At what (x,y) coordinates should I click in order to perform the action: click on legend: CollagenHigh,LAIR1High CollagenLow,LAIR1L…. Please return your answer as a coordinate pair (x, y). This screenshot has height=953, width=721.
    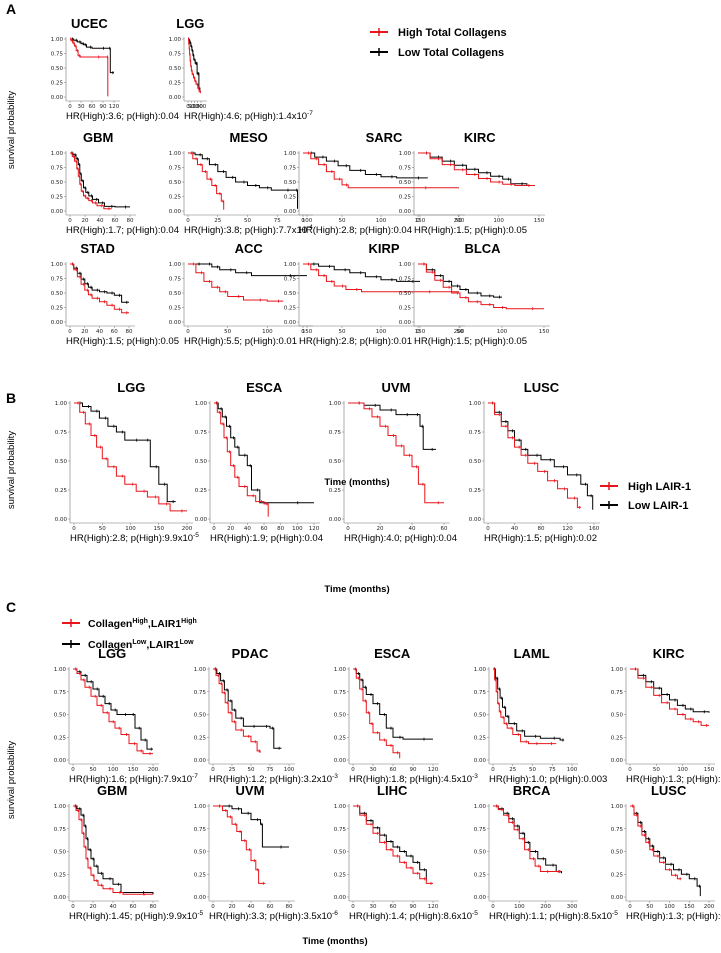
    Looking at the image, I should click on (129, 634).